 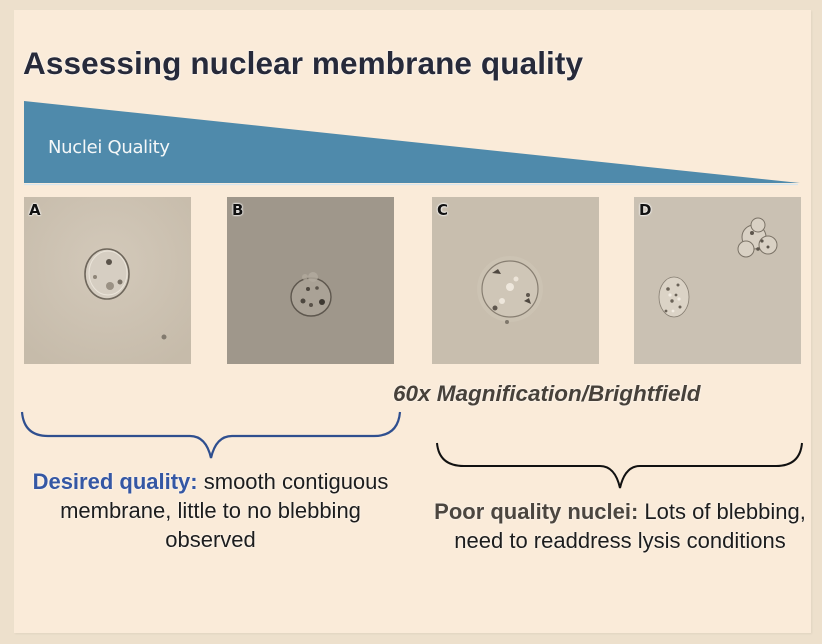 What do you see at coordinates (35, 210) in the screenshot?
I see `panel-letter-a: A` at bounding box center [35, 210].